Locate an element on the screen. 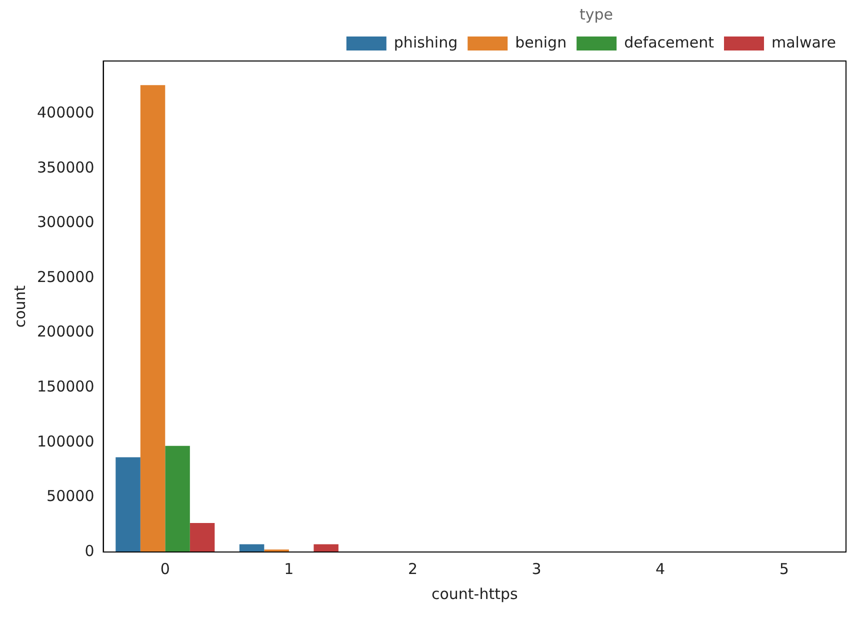  y-tick-label: 0 is located at coordinates (89, 551).